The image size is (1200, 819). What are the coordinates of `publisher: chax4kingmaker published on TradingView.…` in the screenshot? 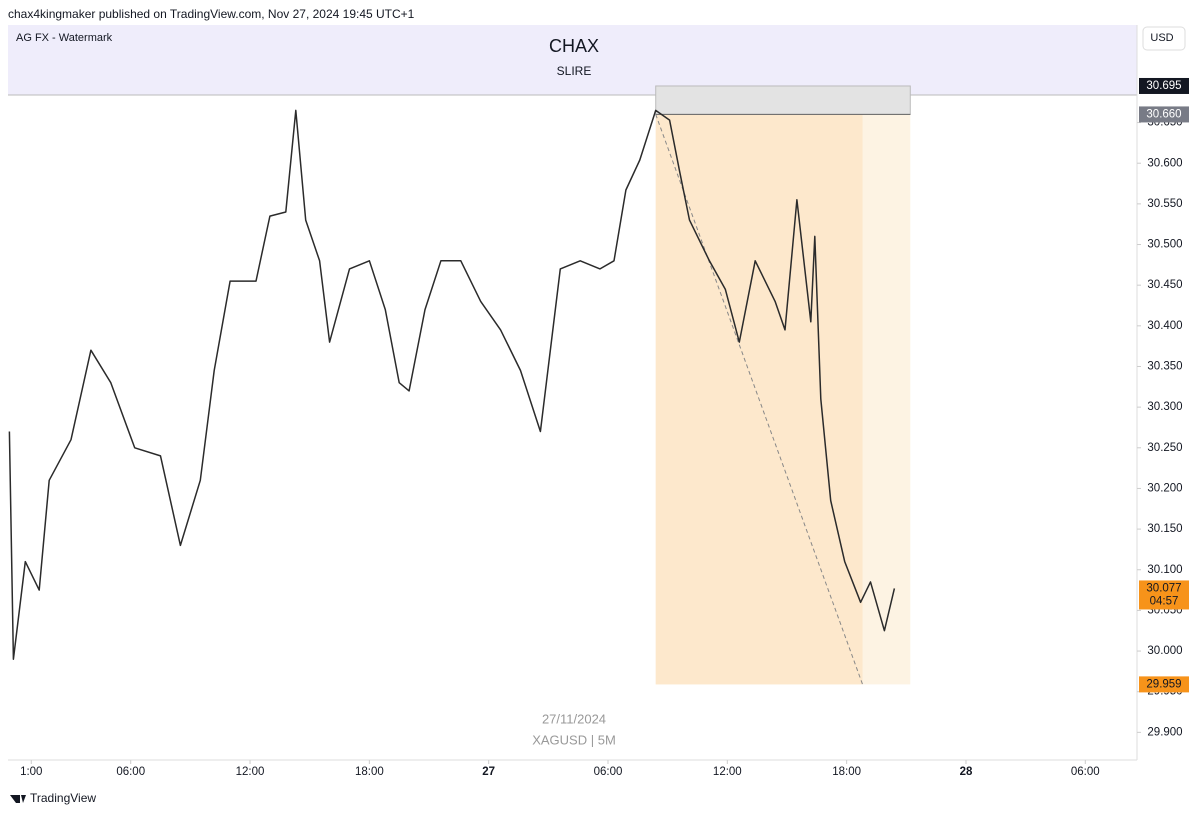 It's located at (211, 14).